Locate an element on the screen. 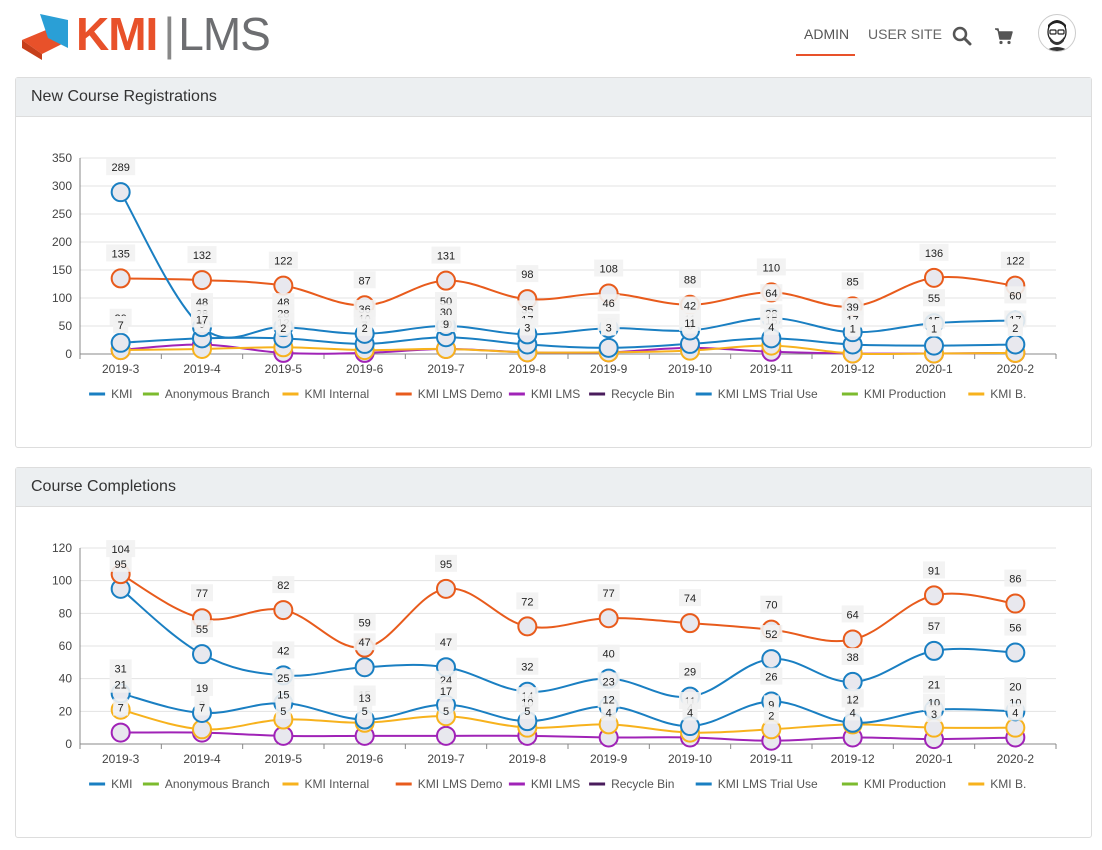  data-label: 136 is located at coordinates (934, 254).